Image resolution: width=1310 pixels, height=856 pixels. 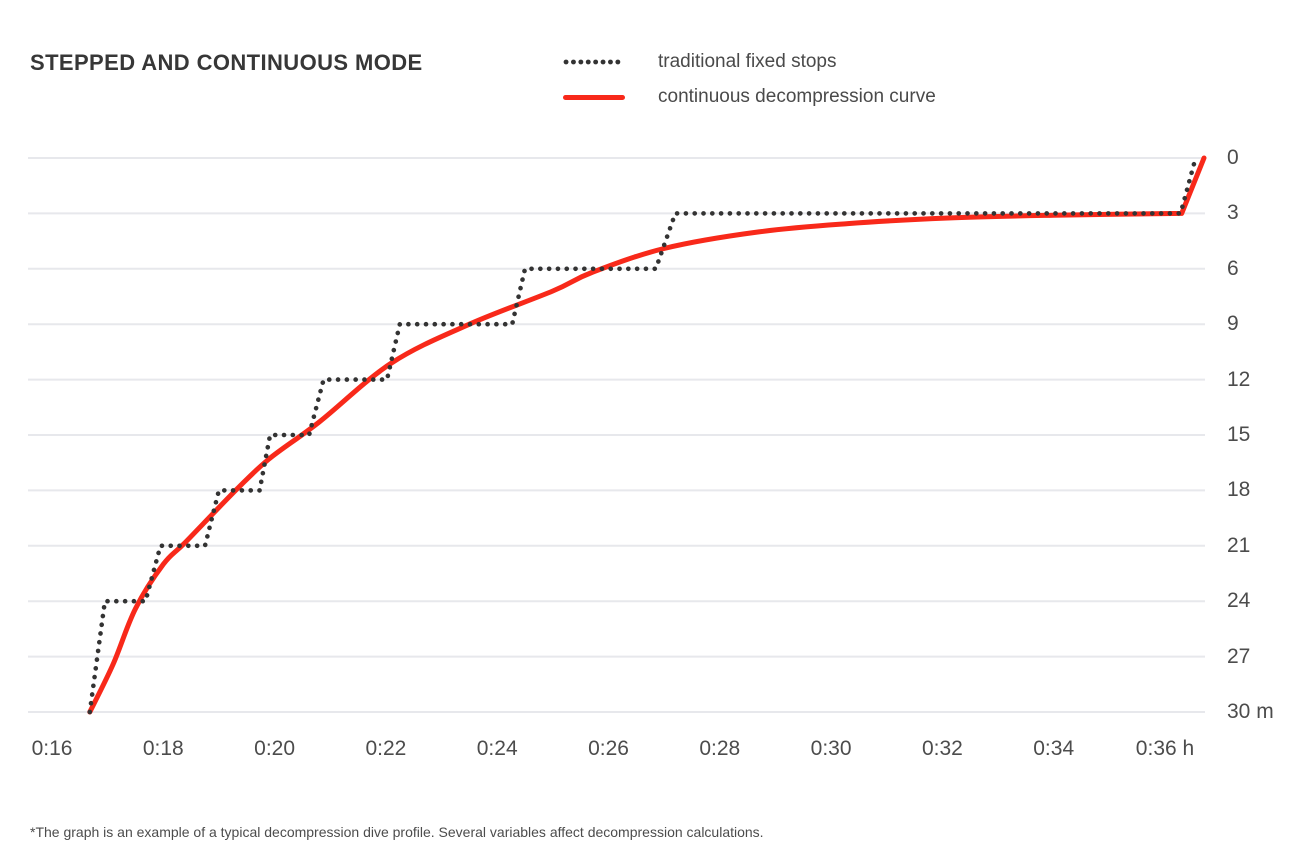 I want to click on y-tick-label: 18, so click(x=1239, y=490).